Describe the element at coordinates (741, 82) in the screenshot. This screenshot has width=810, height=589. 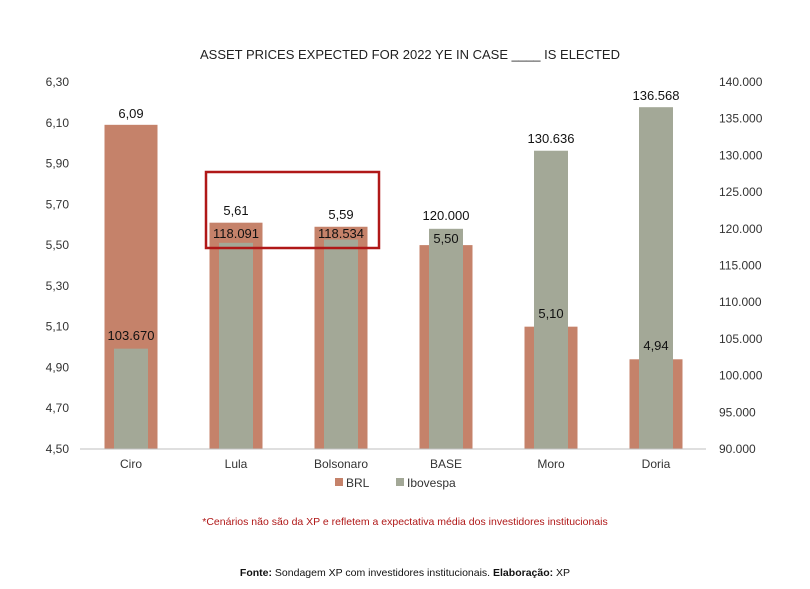
I see `right-tick-label: 140.000` at that location.